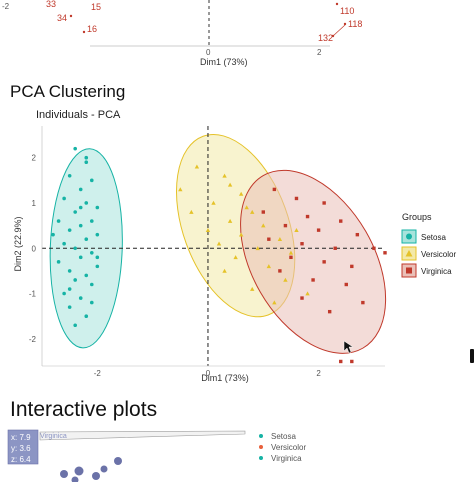 This screenshot has width=474, height=482. Describe the element at coordinates (319, 52) in the screenshot. I see `top-plot-xtick-2: 2` at that location.